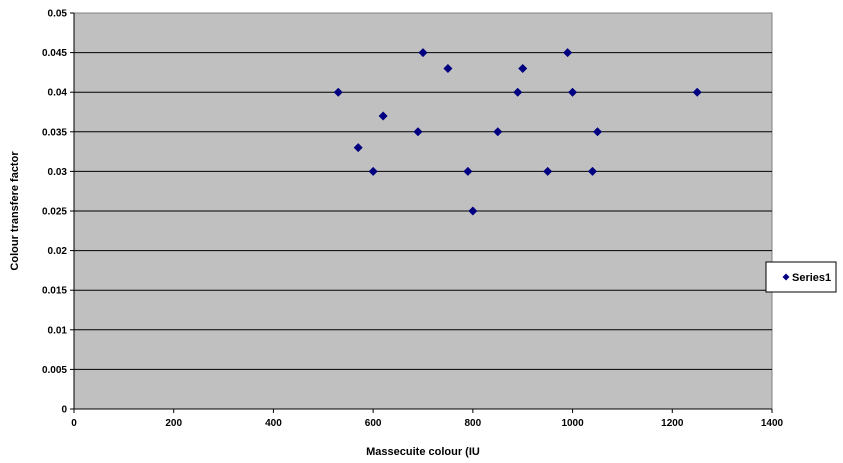 The width and height of the screenshot is (843, 463). What do you see at coordinates (54, 291) in the screenshot?
I see `y-tick-label: 0.015` at bounding box center [54, 291].